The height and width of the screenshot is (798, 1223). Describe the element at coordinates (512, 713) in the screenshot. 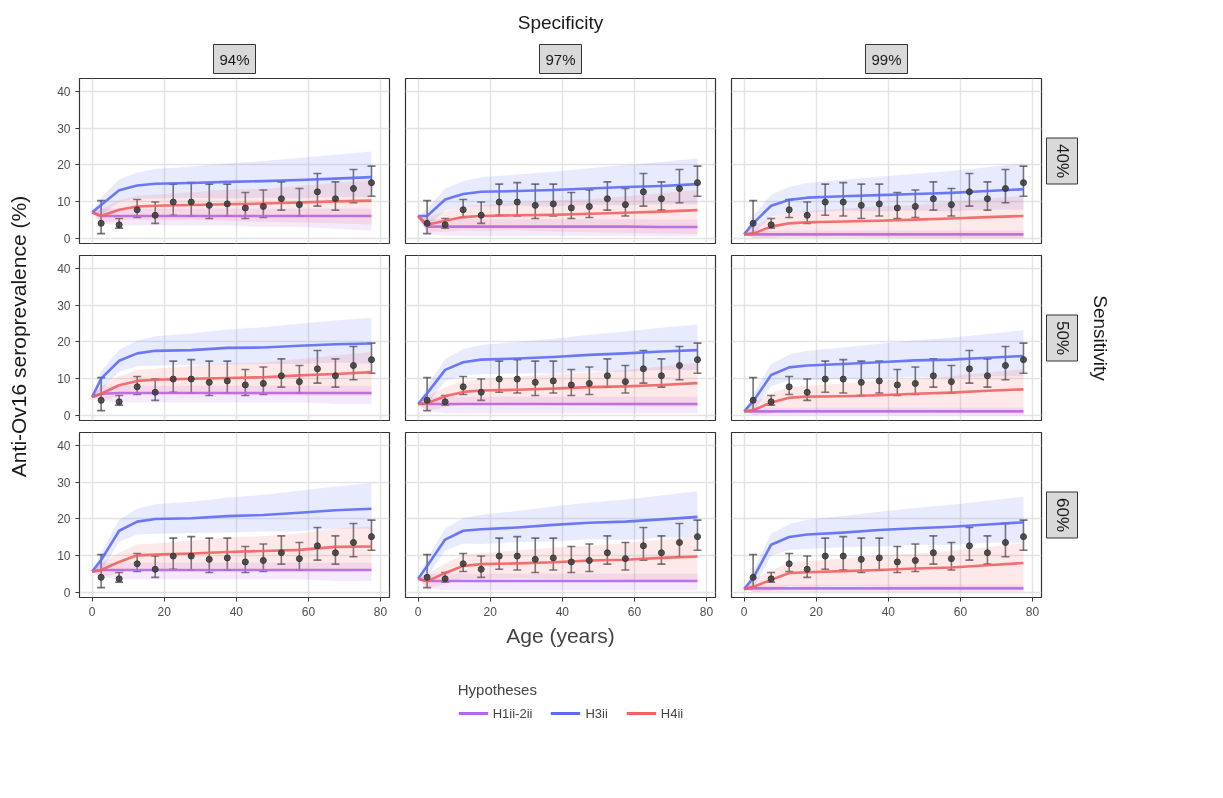

I see `legend-label: H1ii-2ii` at that location.